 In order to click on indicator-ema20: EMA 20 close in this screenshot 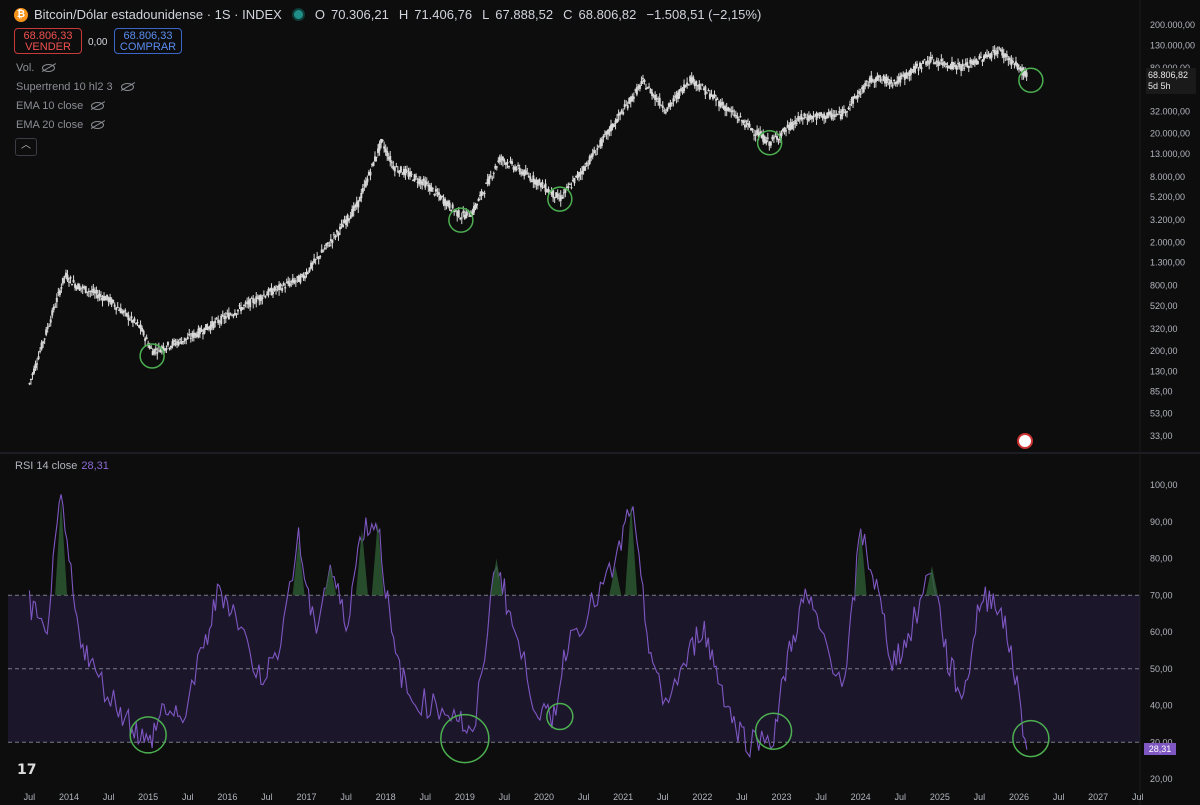, I will do `click(60, 125)`.